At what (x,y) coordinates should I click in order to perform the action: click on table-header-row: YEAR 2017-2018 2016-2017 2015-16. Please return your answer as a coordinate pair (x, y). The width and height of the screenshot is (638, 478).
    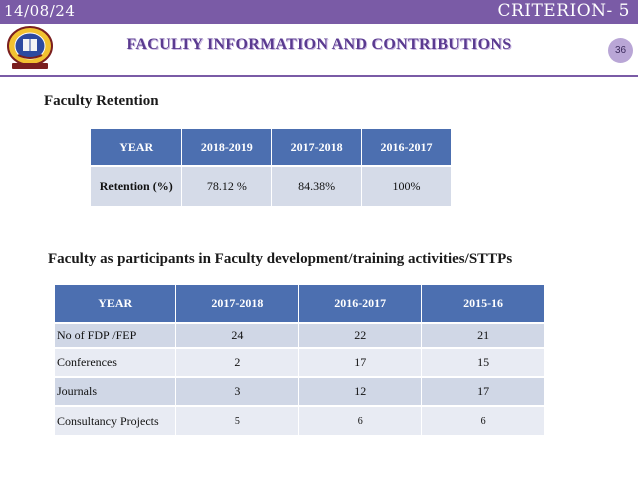
    Looking at the image, I should click on (300, 304).